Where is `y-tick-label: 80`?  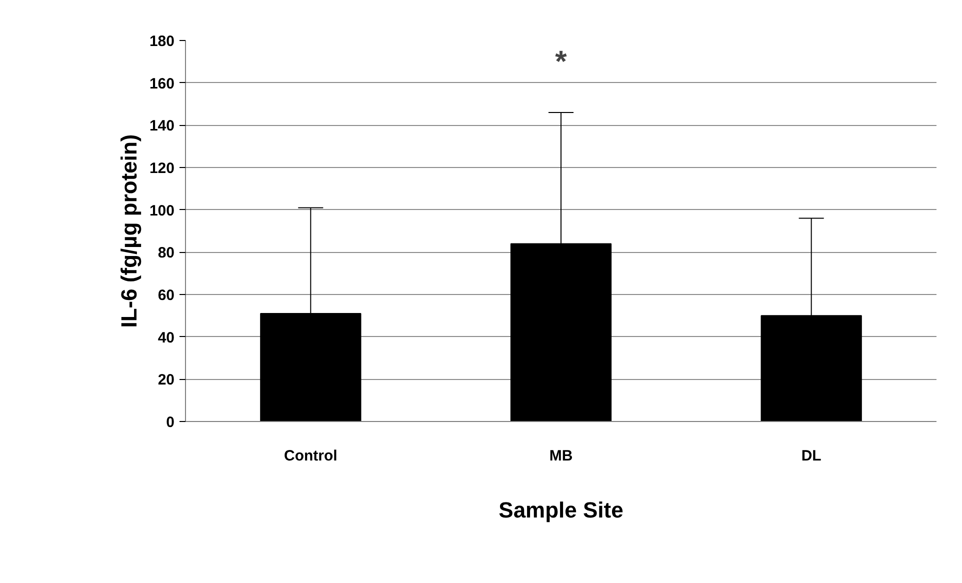
y-tick-label: 80 is located at coordinates (166, 253).